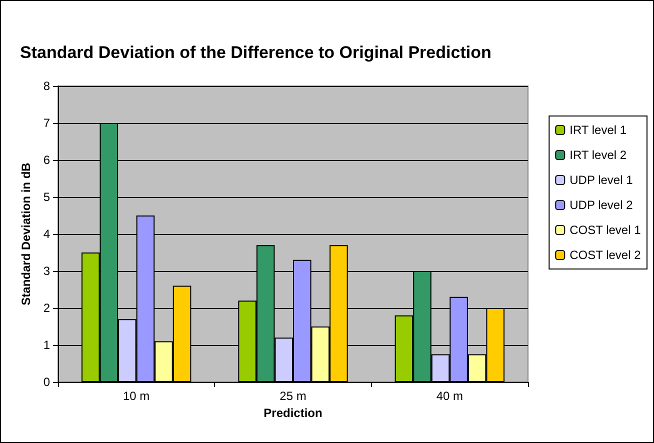 This screenshot has height=443, width=654. Describe the element at coordinates (293, 396) in the screenshot. I see `x-tick-label: 25 m` at that location.